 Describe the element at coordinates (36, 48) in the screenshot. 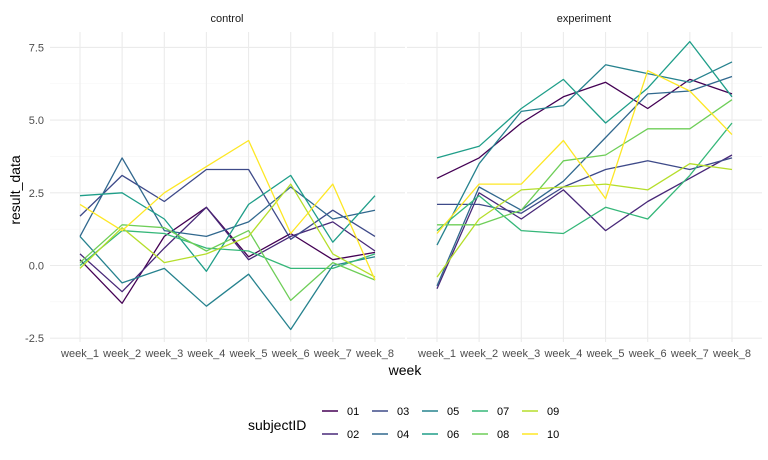

I see `y-tick-label: 7.5` at that location.